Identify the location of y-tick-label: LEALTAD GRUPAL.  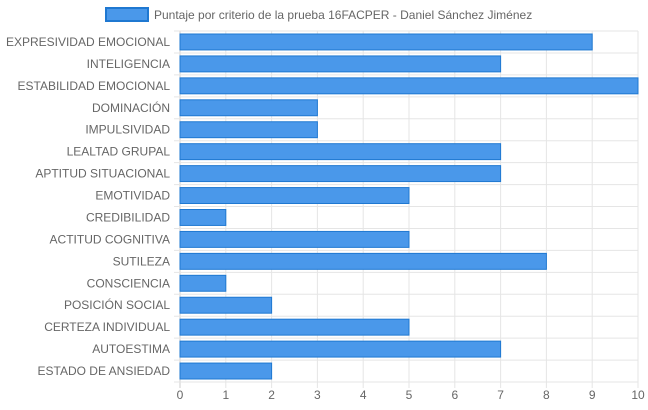
(119, 152).